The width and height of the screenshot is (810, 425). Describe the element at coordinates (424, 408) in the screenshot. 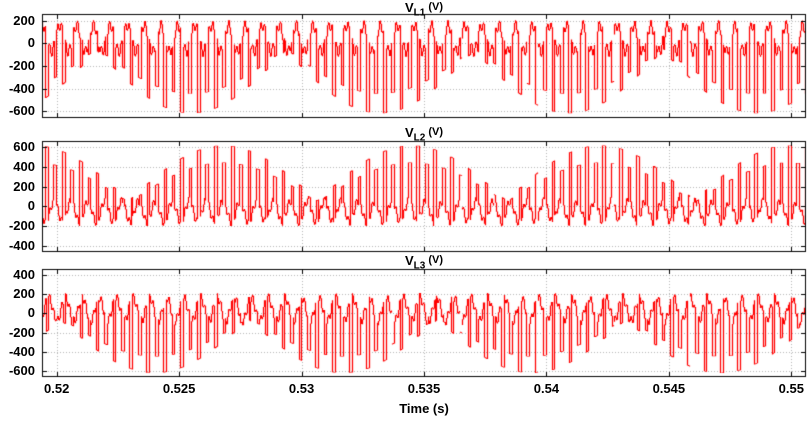

I see `x-axis-label: Time (s)` at that location.